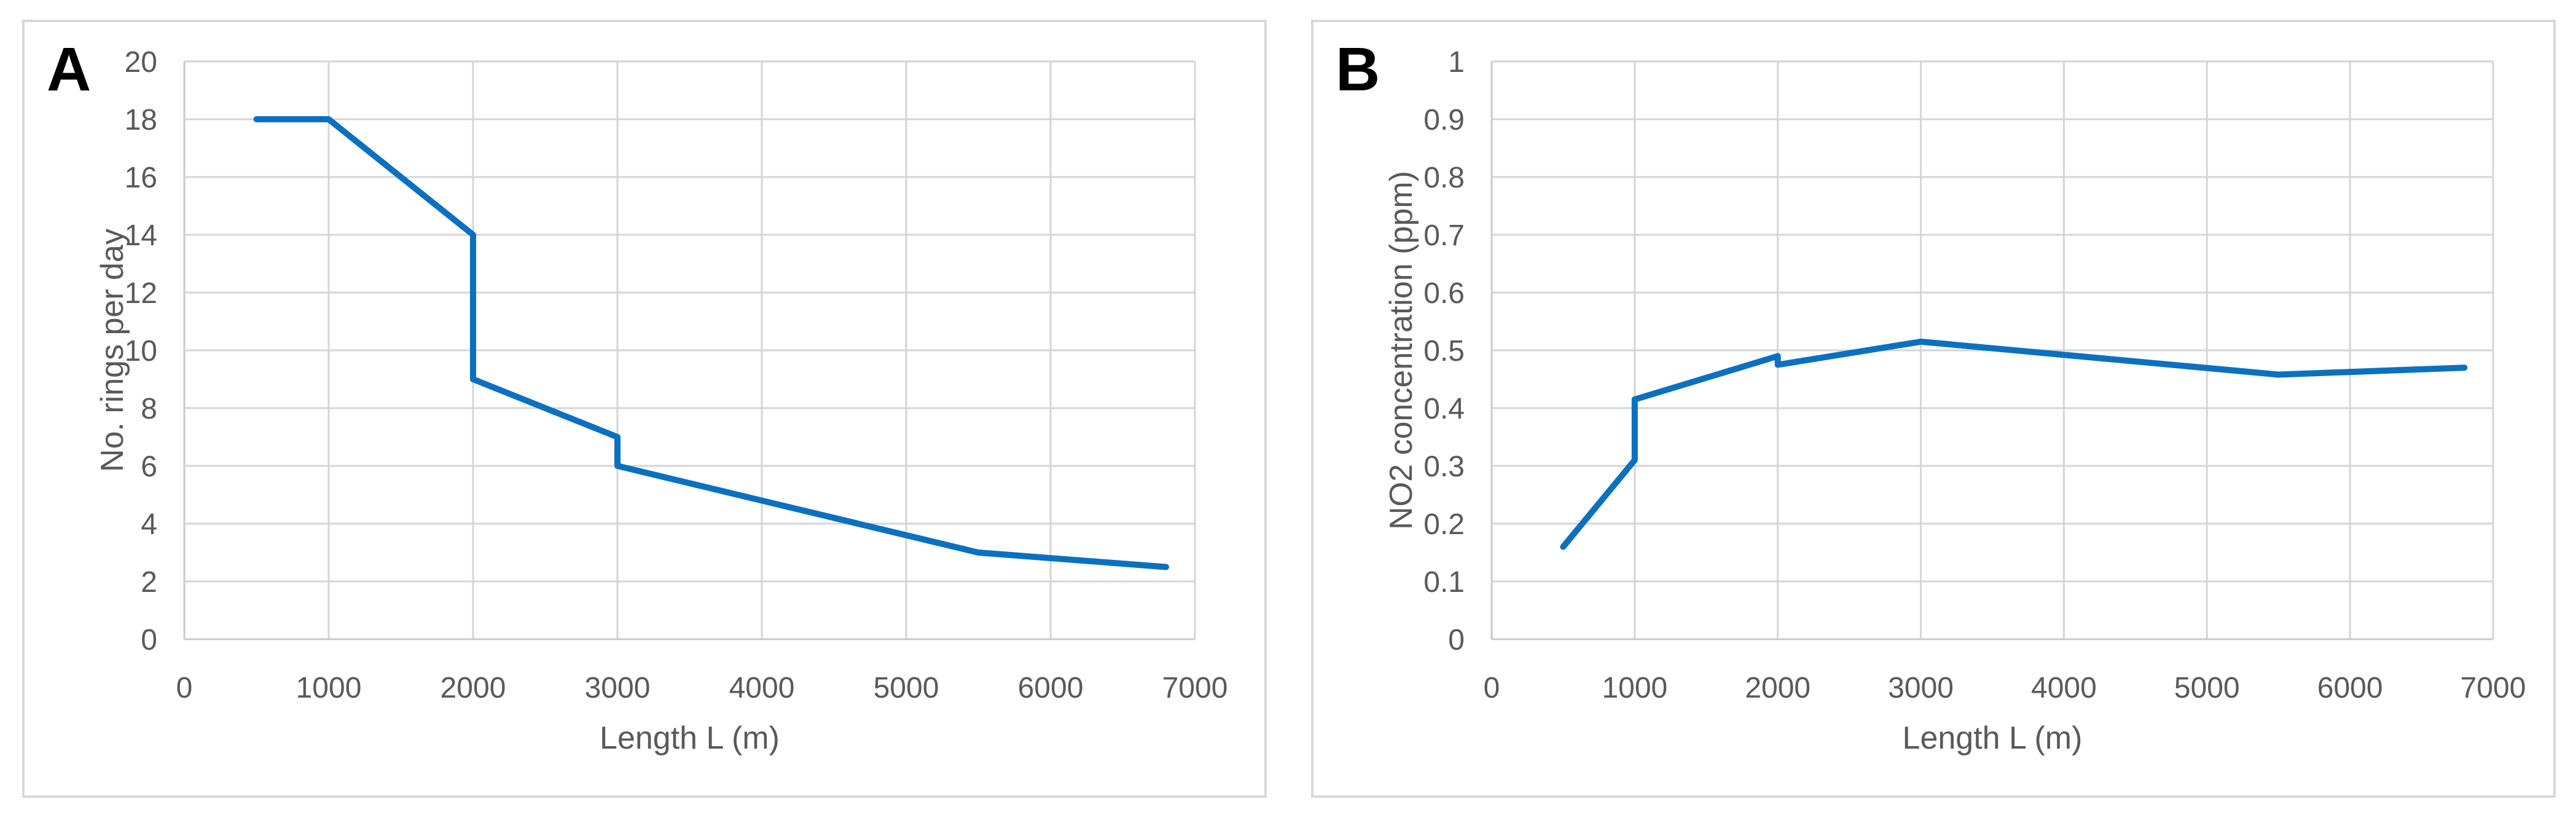  I want to click on y-tick-label: 0.9, so click(1444, 120).